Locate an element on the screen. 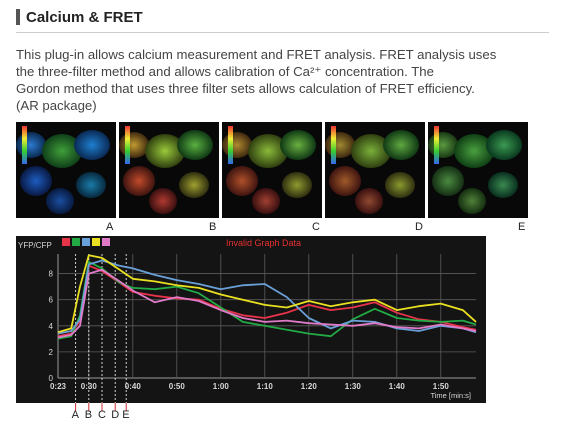 This screenshot has width=565, height=438. x-tick-label: 0:50 is located at coordinates (177, 386).